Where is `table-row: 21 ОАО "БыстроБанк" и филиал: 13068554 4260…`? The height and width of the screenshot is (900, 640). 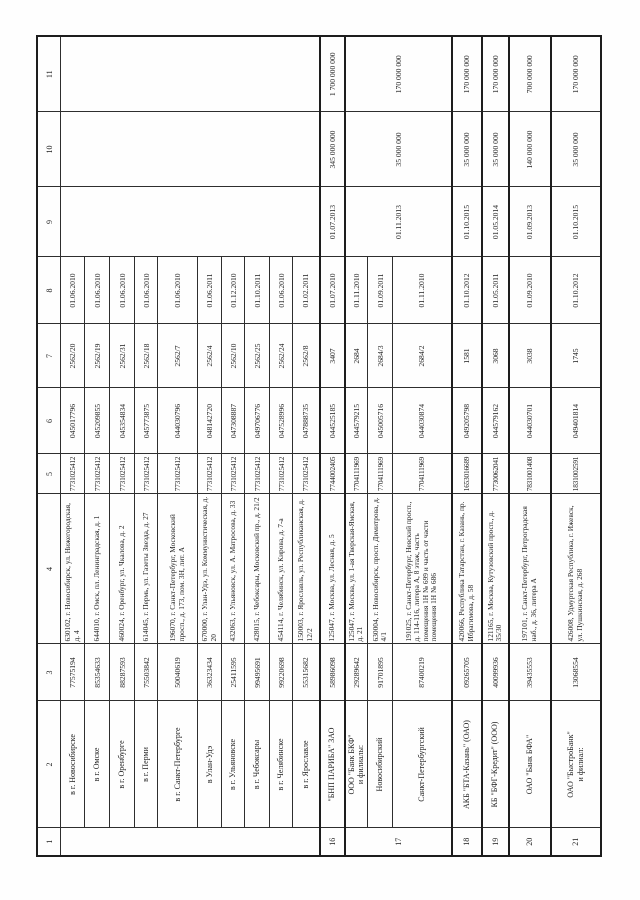 table-row: 21 ОАО "БыстроБанк" и филиал: 13068554 4260… is located at coordinates (575, 446).